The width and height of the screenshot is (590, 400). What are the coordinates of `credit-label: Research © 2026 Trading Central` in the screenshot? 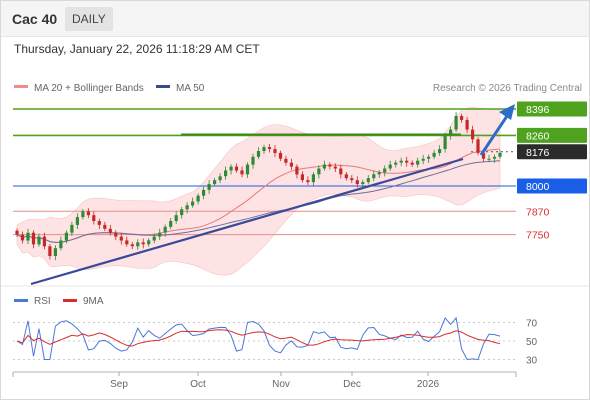 It's located at (507, 88).